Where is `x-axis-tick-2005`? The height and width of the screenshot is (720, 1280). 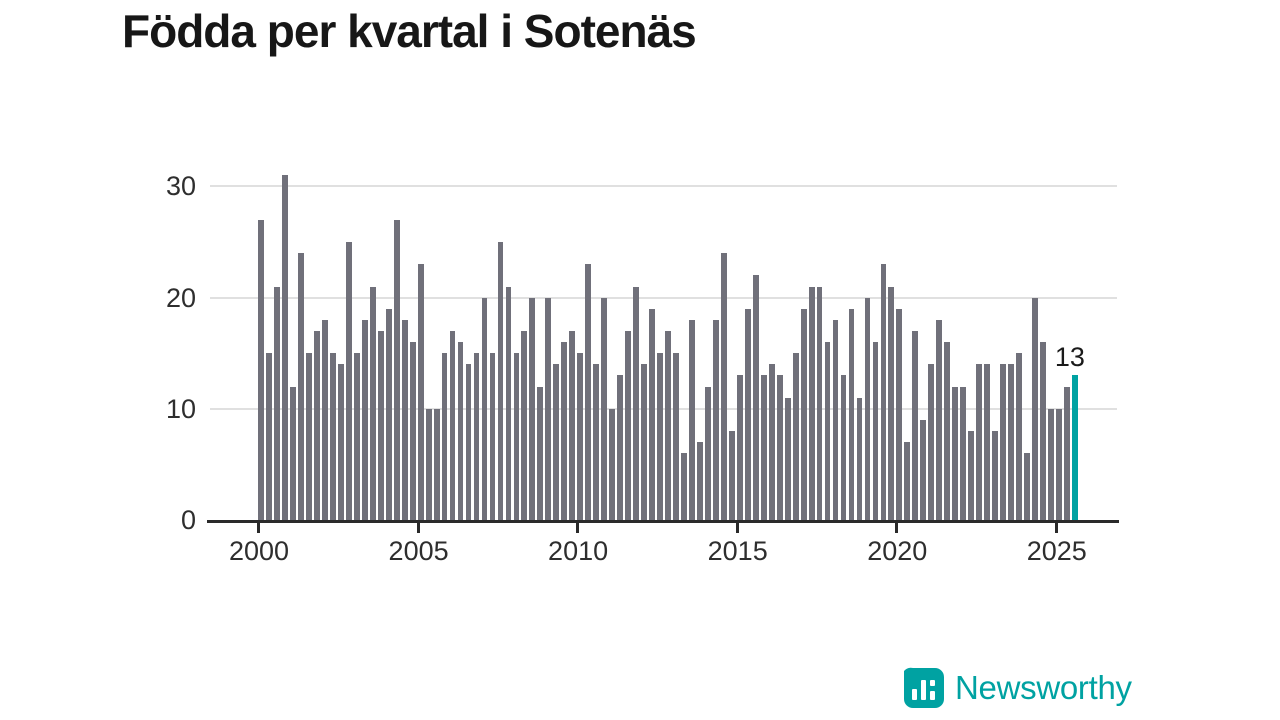
x-axis-tick-2005 is located at coordinates (418, 527).